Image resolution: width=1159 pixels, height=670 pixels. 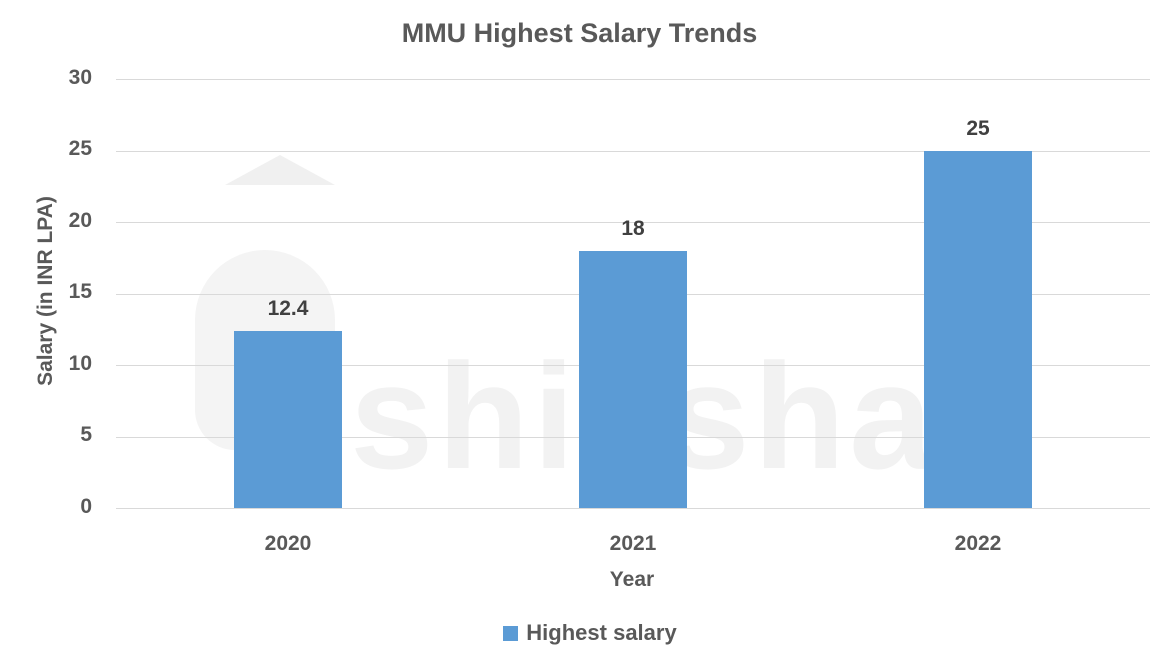 What do you see at coordinates (80, 148) in the screenshot?
I see `y-tick: 25` at bounding box center [80, 148].